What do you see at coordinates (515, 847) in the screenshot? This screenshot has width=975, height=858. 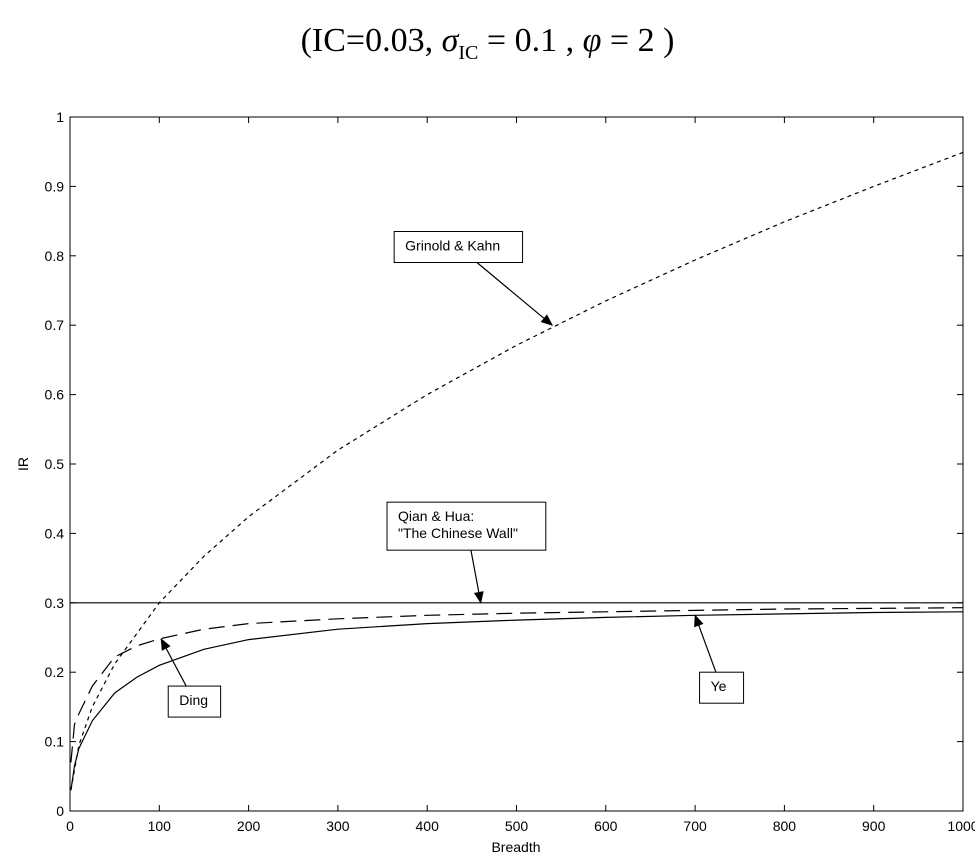 I see `x-axis-label: Breadth` at bounding box center [515, 847].